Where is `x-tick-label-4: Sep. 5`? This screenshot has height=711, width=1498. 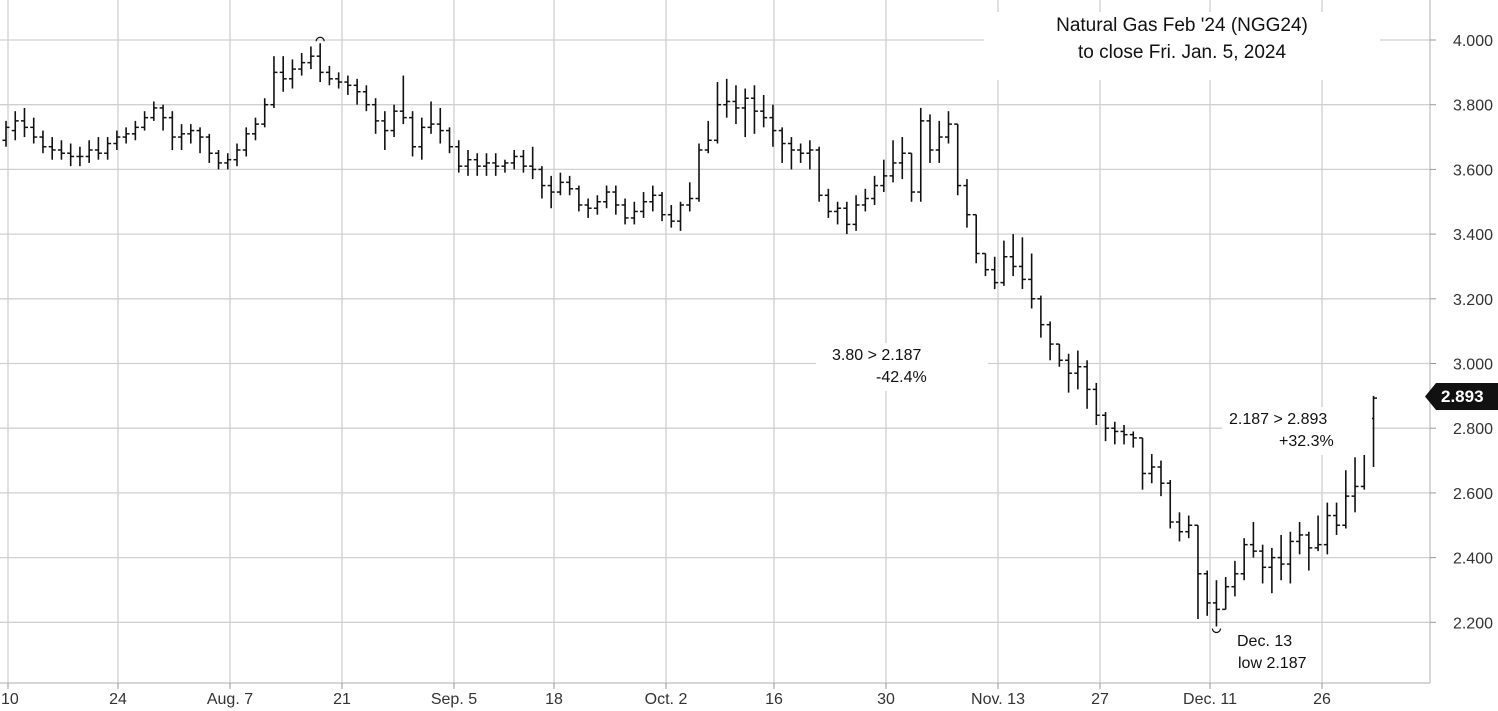 x-tick-label-4: Sep. 5 is located at coordinates (454, 699).